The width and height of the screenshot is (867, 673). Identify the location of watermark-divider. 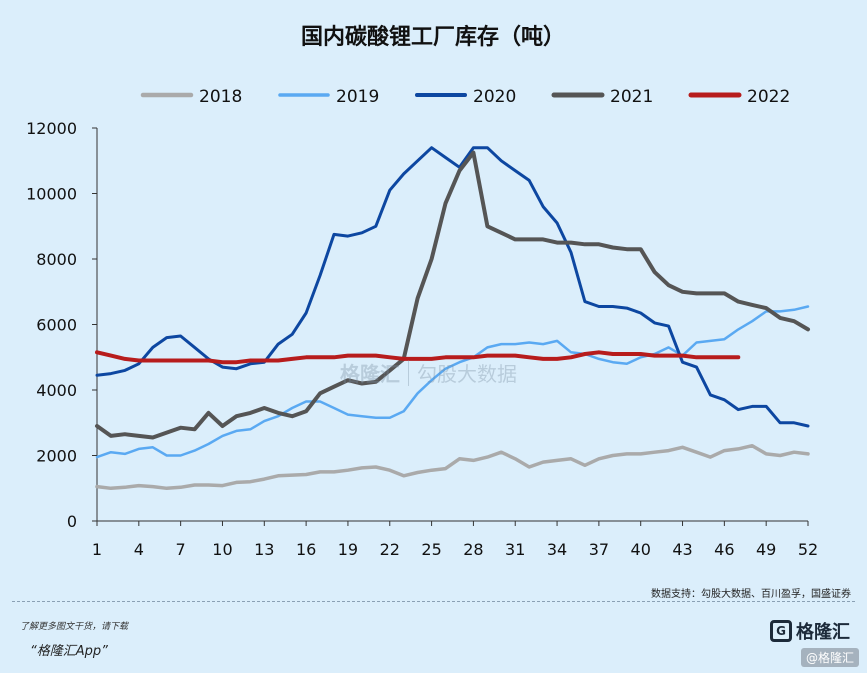
(408, 372).